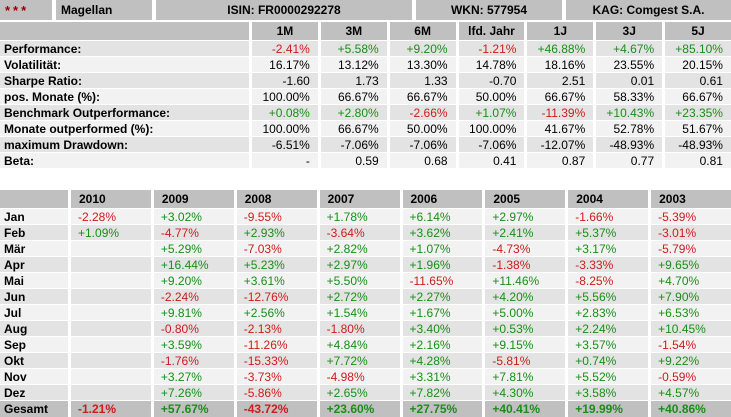 The height and width of the screenshot is (417, 731). I want to click on total-value-cell: -43.72%, so click(276, 409).